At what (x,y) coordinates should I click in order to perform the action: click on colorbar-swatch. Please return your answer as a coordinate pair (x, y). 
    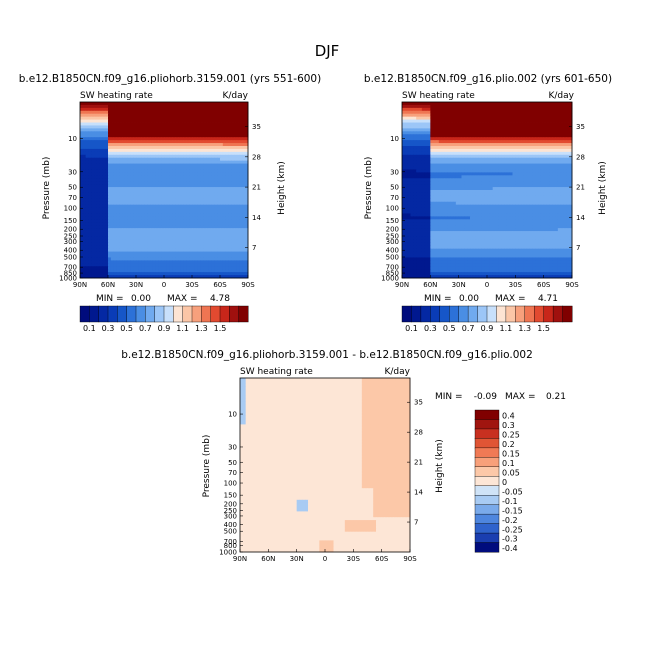
    Looking at the image, I should click on (122, 314).